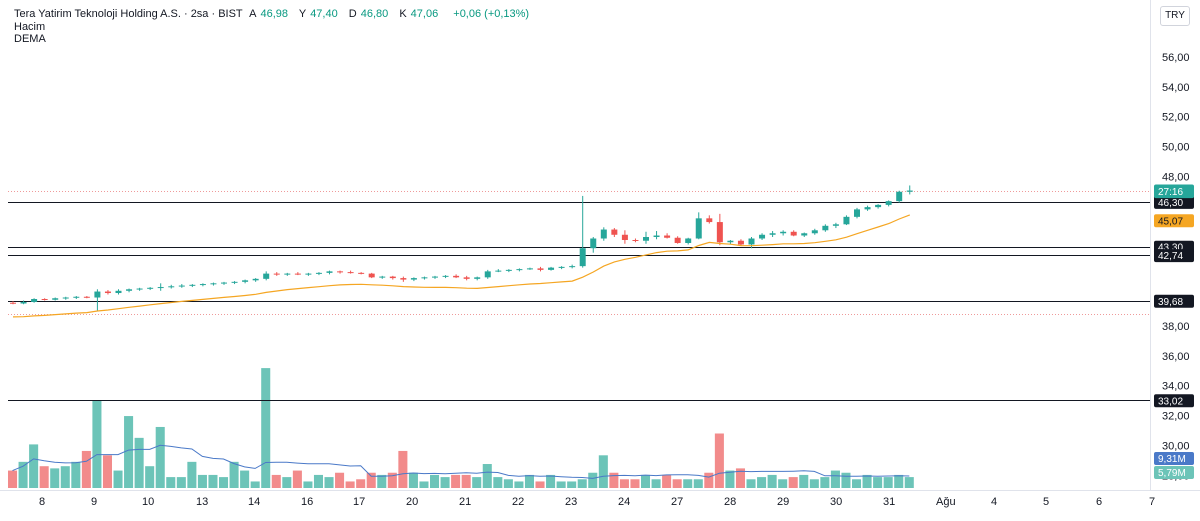 This screenshot has width=1200, height=521. What do you see at coordinates (30, 39) in the screenshot?
I see `indicator-dema: DEMA` at bounding box center [30, 39].